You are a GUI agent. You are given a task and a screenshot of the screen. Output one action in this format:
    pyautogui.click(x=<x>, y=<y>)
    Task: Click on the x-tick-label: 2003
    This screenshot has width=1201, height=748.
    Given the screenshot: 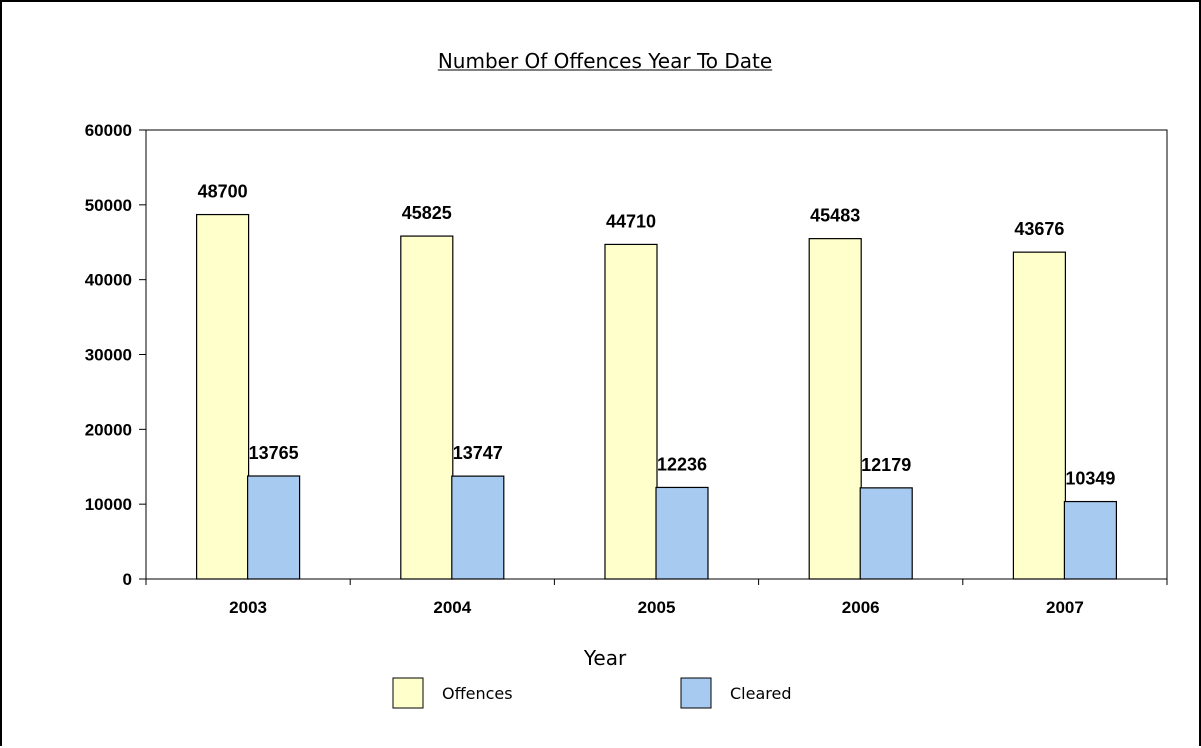 What is the action you would take?
    pyautogui.click(x=248, y=607)
    